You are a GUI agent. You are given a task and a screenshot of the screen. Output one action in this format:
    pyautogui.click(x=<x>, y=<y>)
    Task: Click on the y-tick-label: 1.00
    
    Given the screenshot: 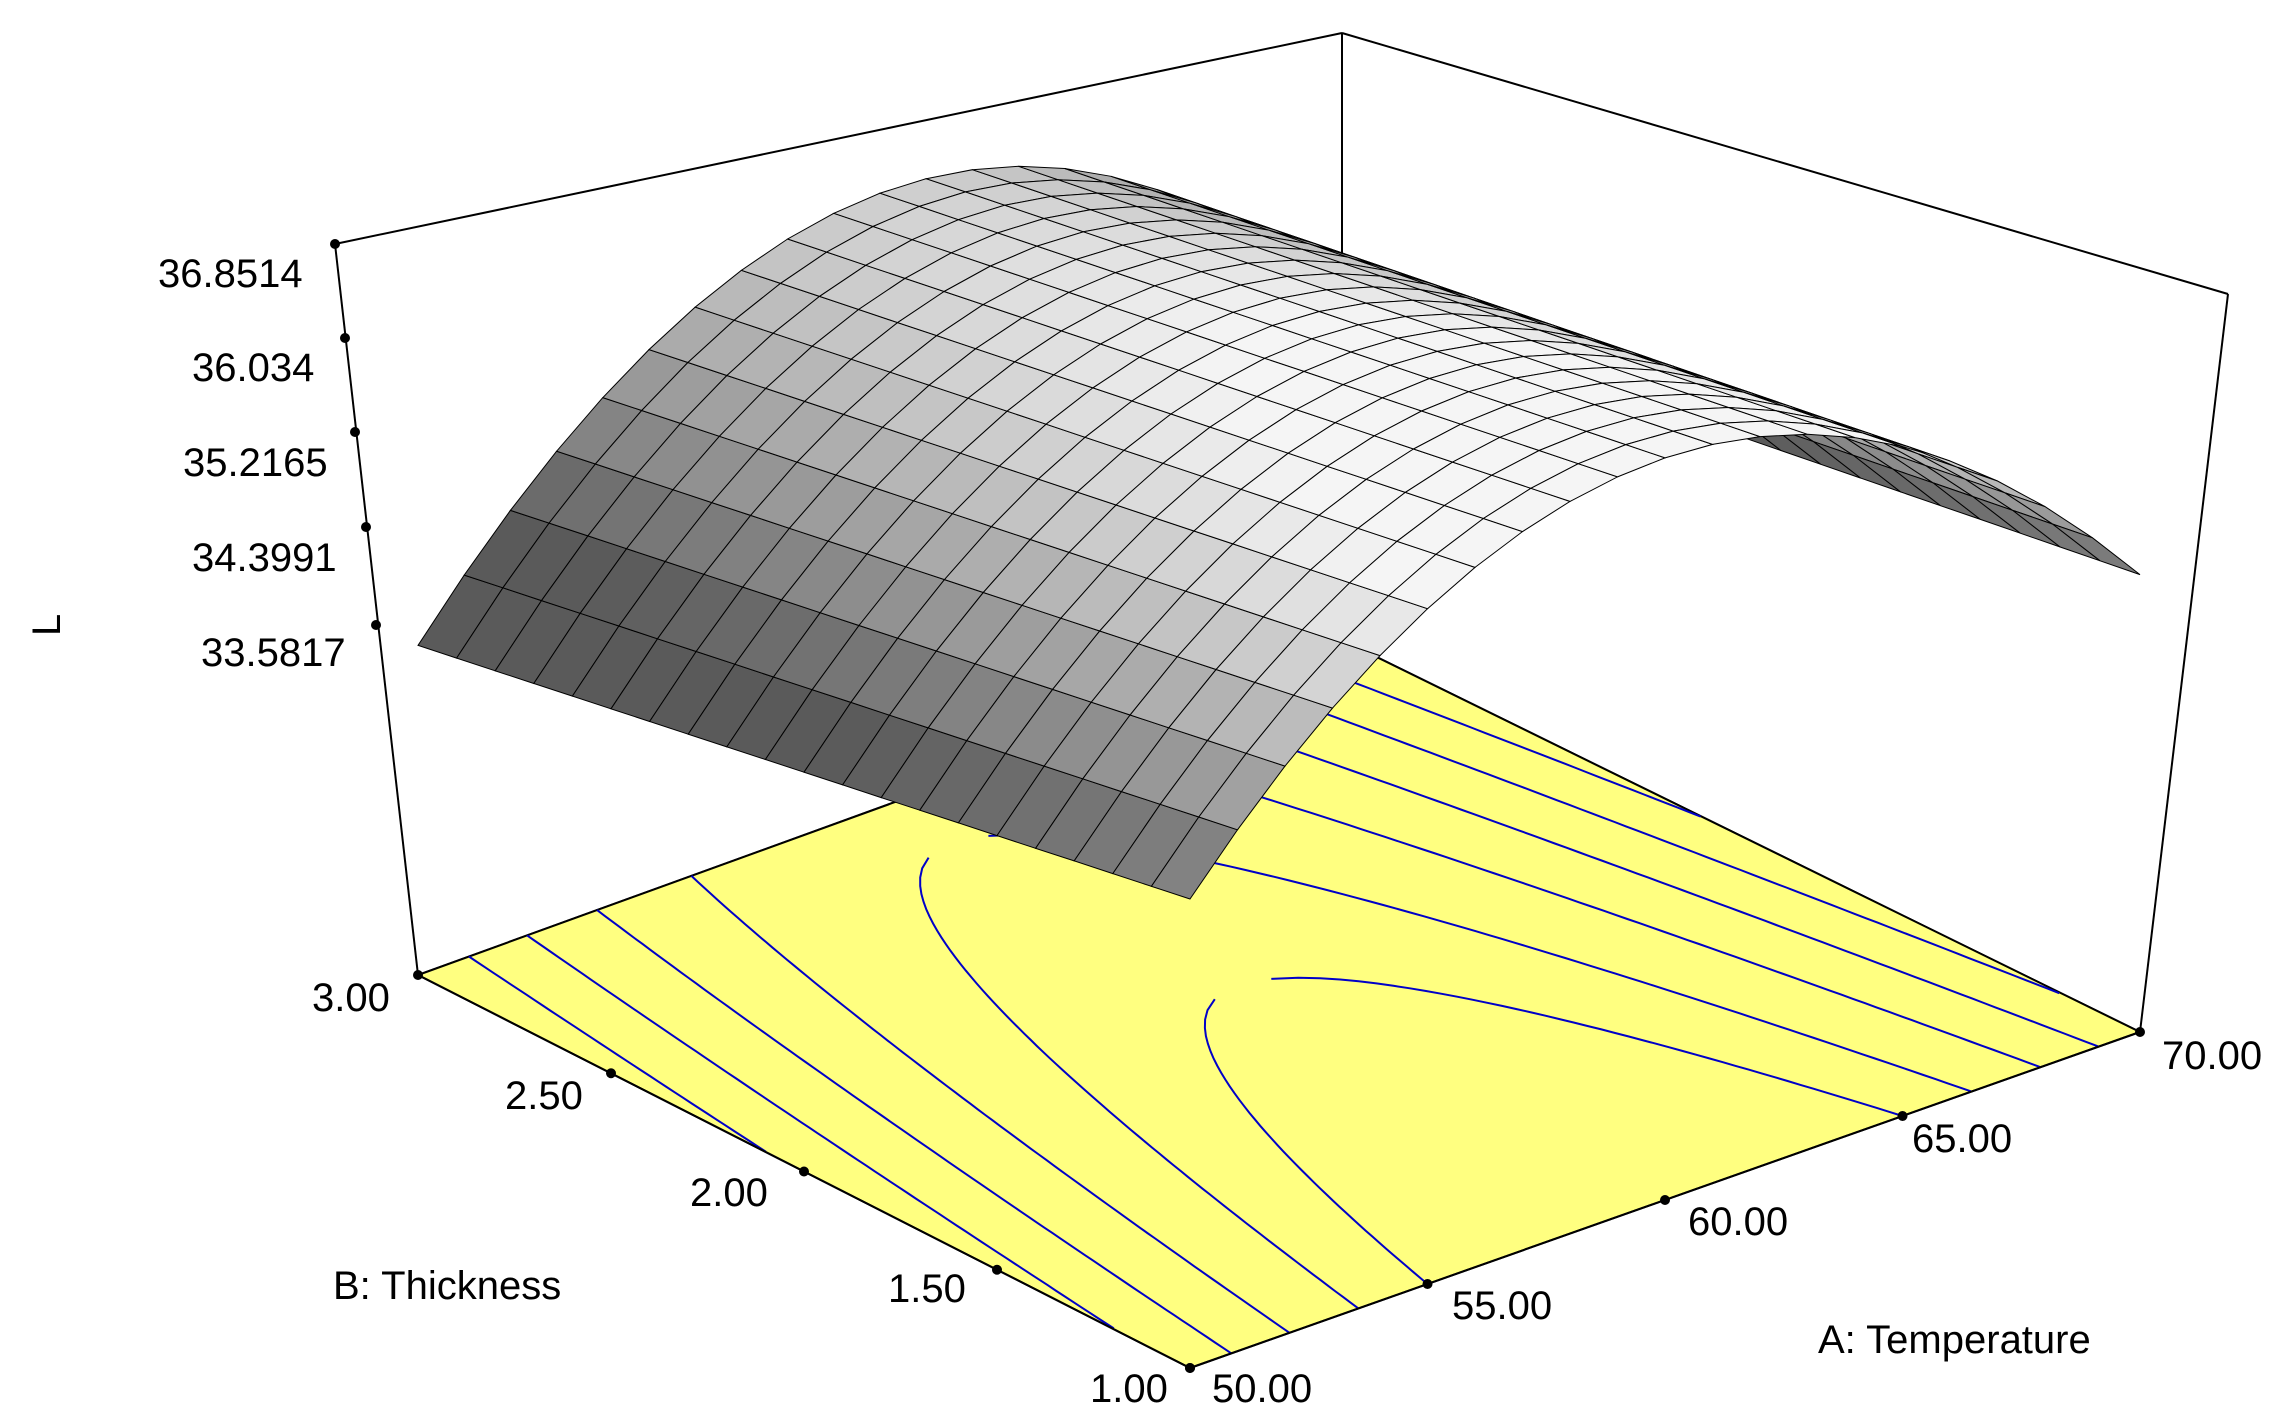 What is the action you would take?
    pyautogui.click(x=1129, y=1389)
    